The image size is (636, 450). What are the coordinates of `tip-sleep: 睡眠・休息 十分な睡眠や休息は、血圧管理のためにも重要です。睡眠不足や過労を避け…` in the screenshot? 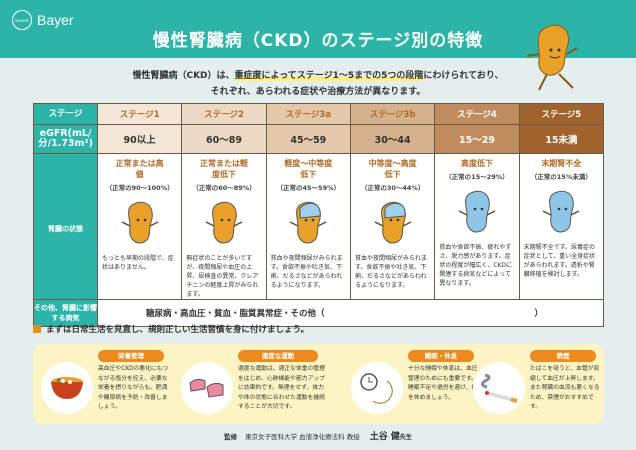 It's located at (421, 385).